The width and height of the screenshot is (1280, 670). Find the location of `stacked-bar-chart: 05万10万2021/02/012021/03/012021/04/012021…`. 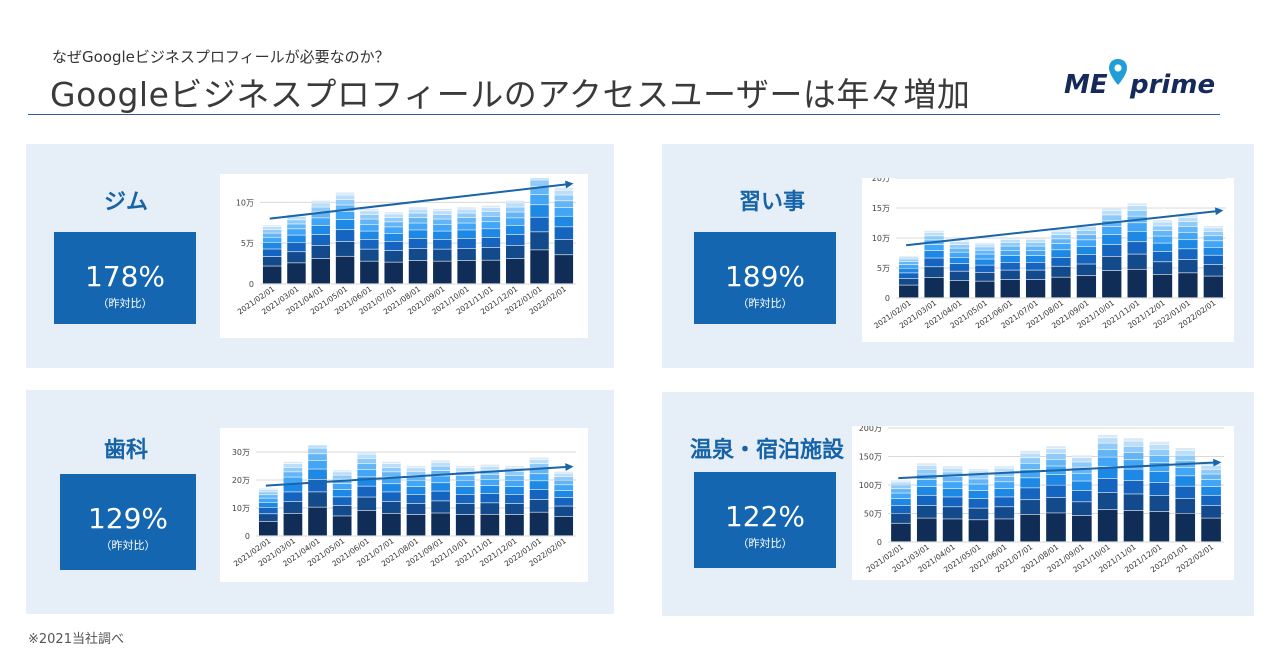

stacked-bar-chart: 05万10万2021/02/012021/03/012021/04/012021… is located at coordinates (406, 247).